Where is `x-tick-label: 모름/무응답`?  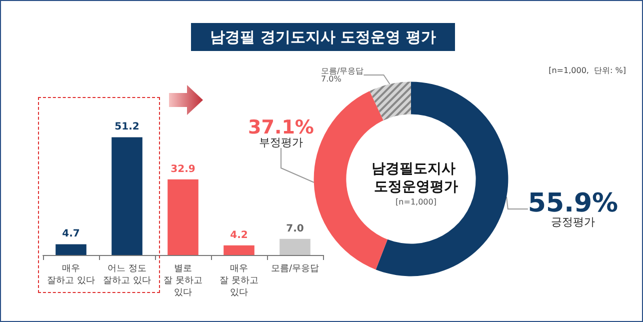 x-tick-label: 모름/무응답 is located at coordinates (295, 269).